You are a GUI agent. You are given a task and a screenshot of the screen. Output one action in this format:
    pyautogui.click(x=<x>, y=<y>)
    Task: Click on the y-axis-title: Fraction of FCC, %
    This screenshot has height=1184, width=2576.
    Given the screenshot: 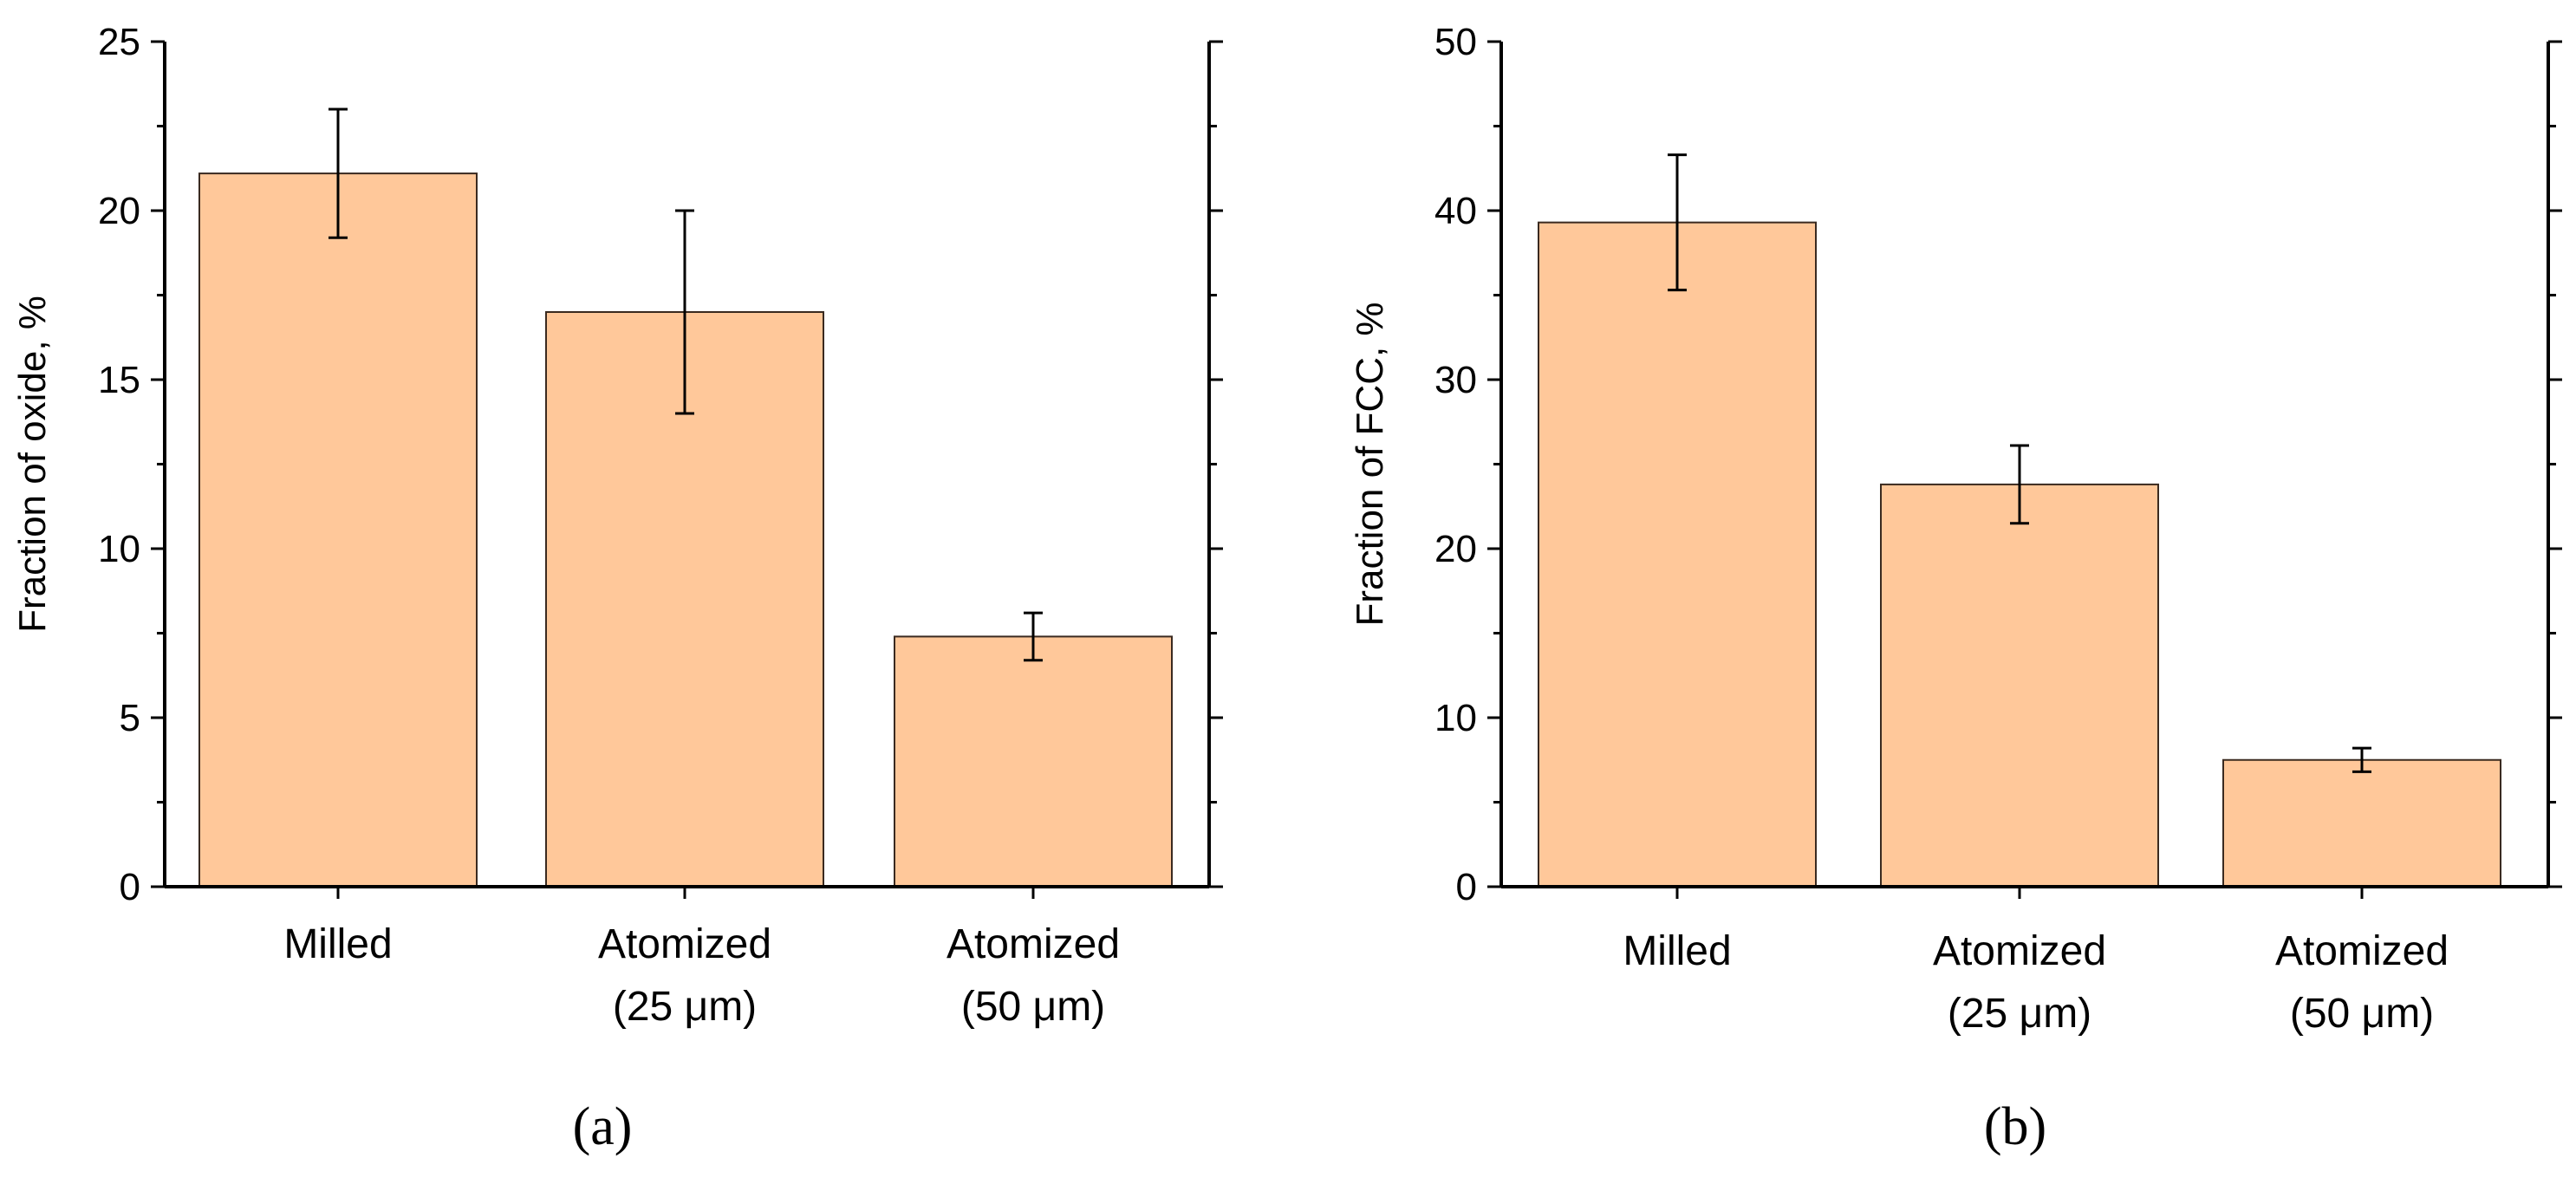 What is the action you would take?
    pyautogui.click(x=1370, y=464)
    